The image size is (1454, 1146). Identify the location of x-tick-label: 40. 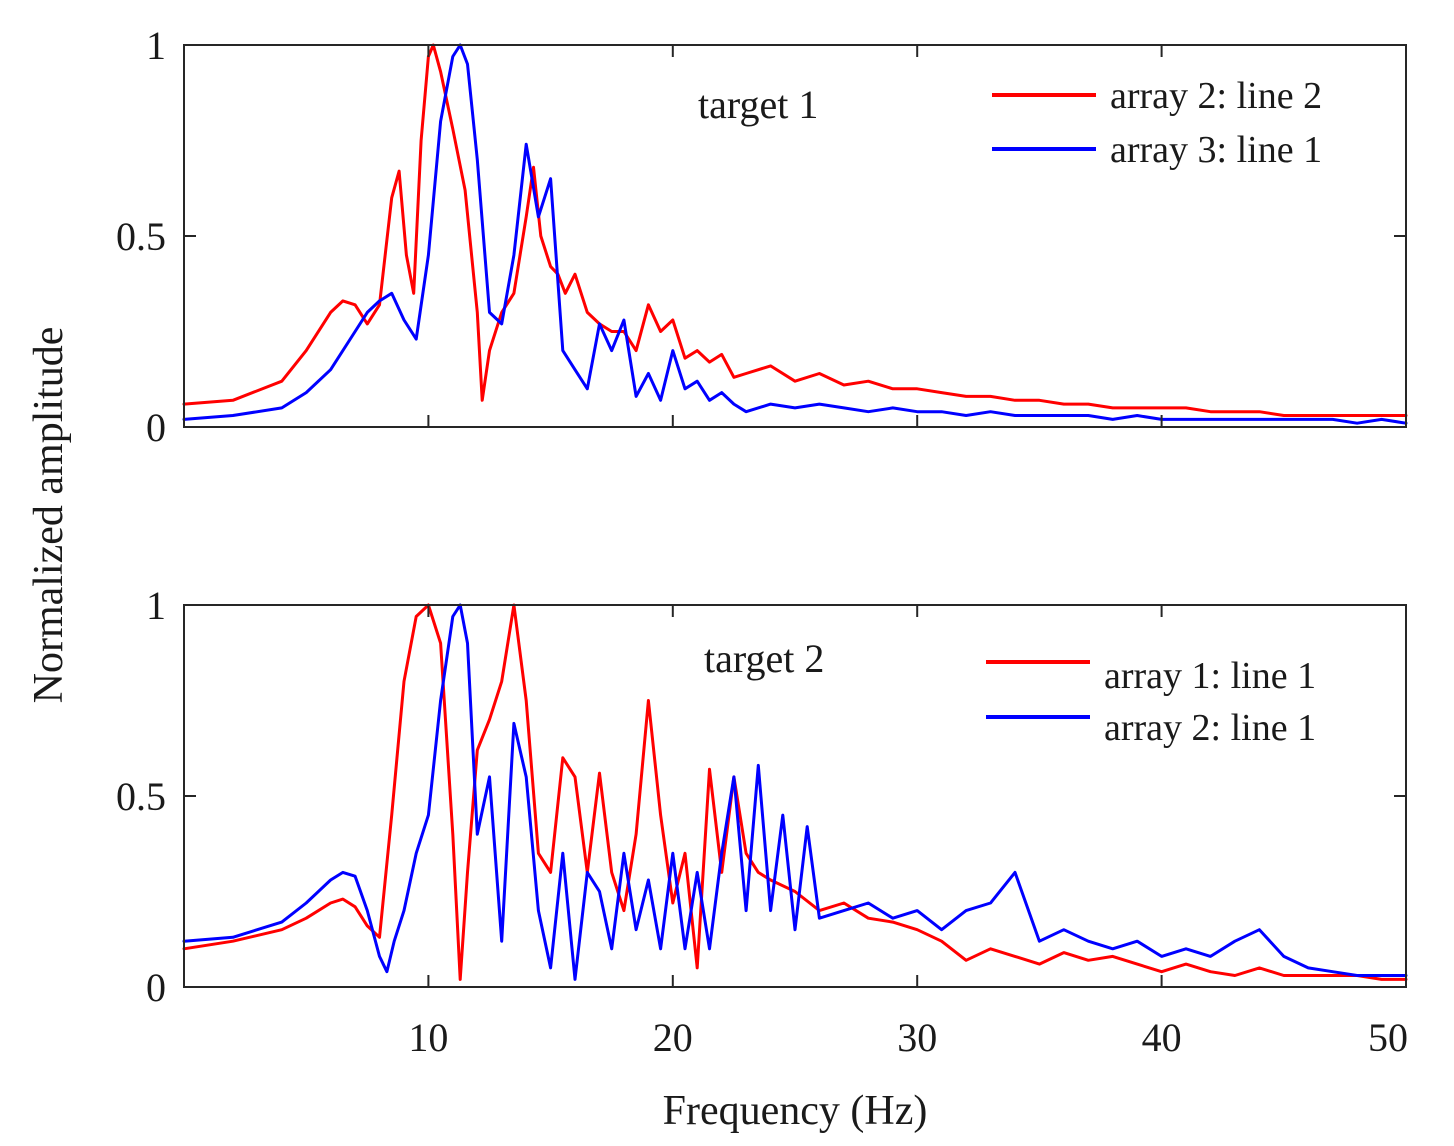
(1162, 1037).